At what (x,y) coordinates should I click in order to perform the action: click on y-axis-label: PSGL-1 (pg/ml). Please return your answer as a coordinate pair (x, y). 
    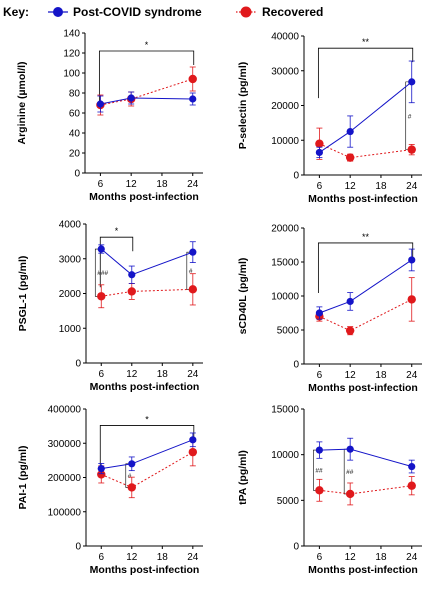
    Looking at the image, I should click on (23, 294).